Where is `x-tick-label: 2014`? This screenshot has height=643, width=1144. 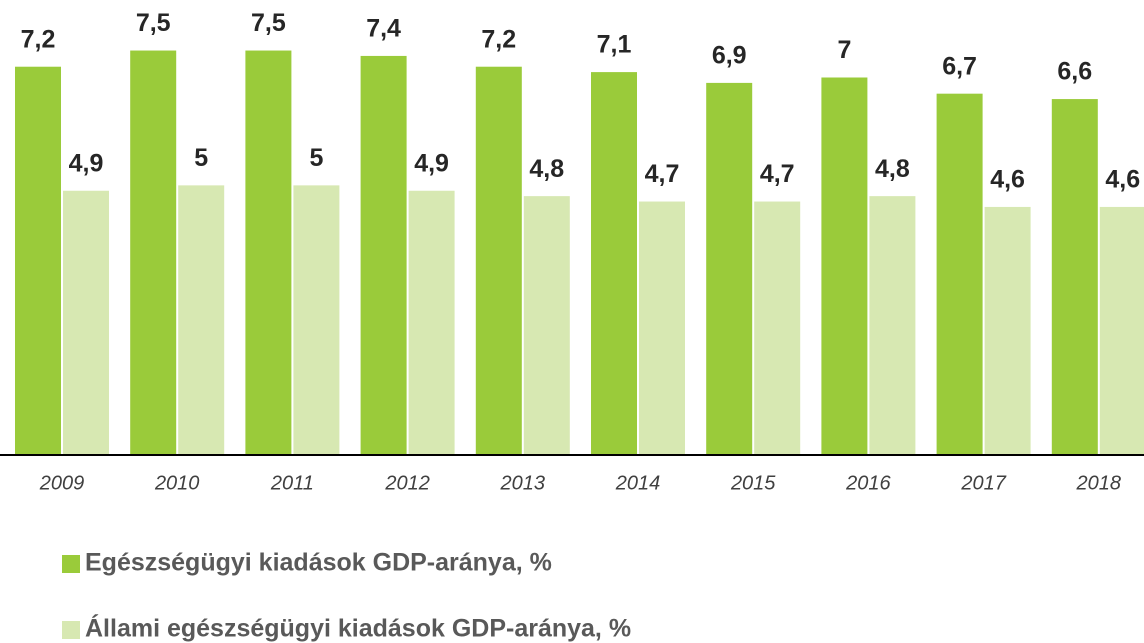
x-tick-label: 2014 is located at coordinates (638, 483).